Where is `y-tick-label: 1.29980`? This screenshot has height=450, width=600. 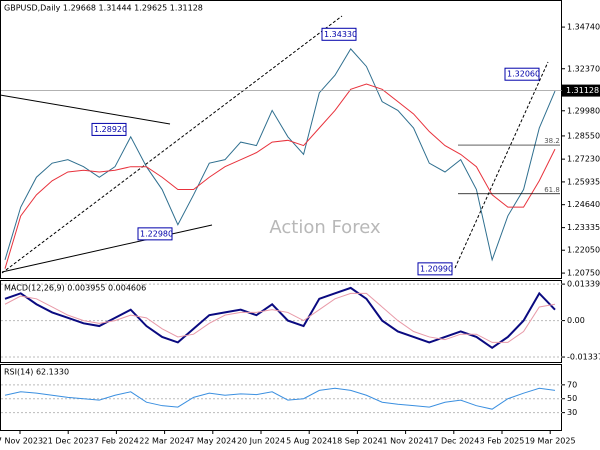
y-tick-label: 1.29980 is located at coordinates (583, 110).